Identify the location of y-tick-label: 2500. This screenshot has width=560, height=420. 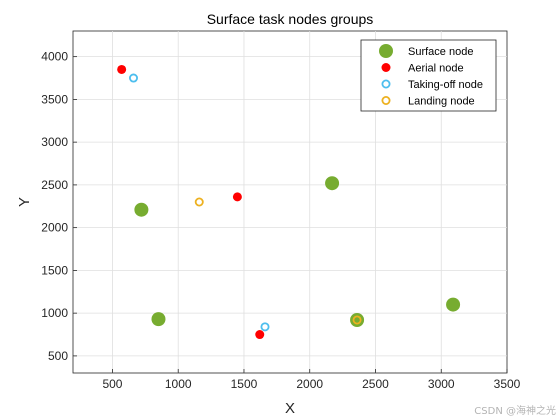
(54, 185).